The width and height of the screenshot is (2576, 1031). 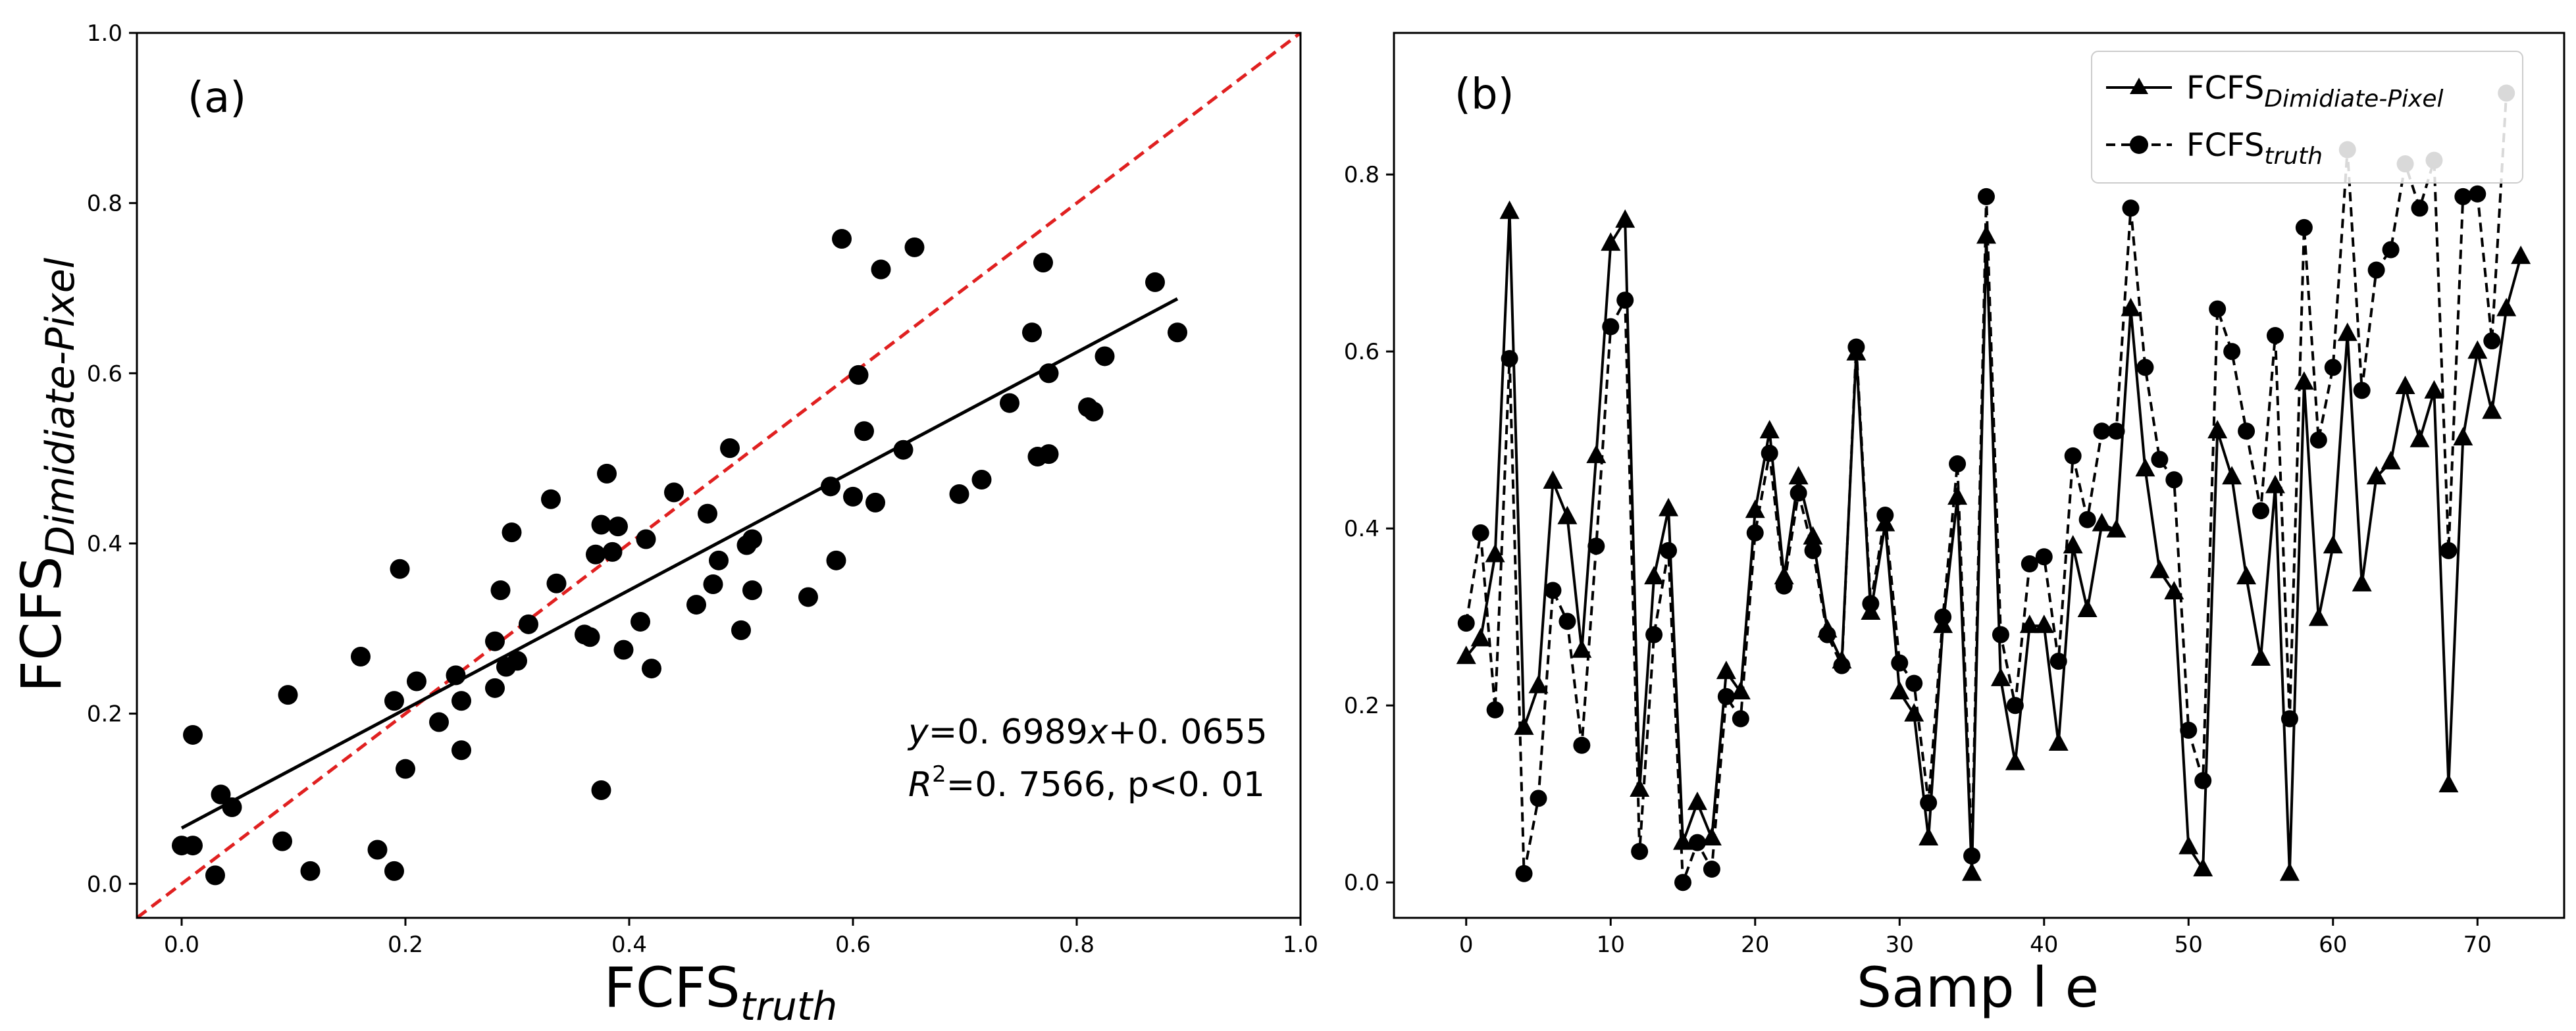 I want to click on legend-label-dimidiate: FCFSDimidiate-Pixel, so click(x=2315, y=91).